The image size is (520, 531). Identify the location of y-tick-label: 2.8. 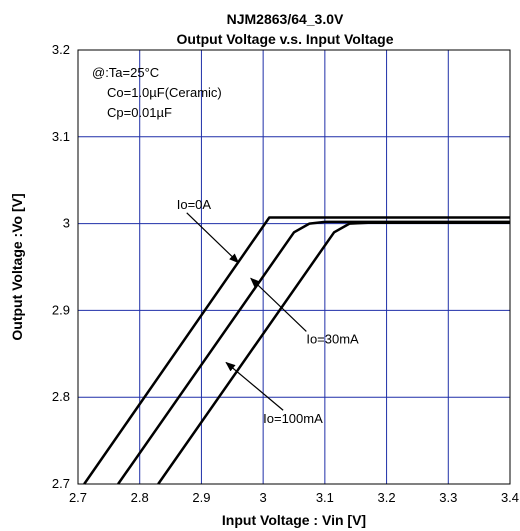
(61, 396).